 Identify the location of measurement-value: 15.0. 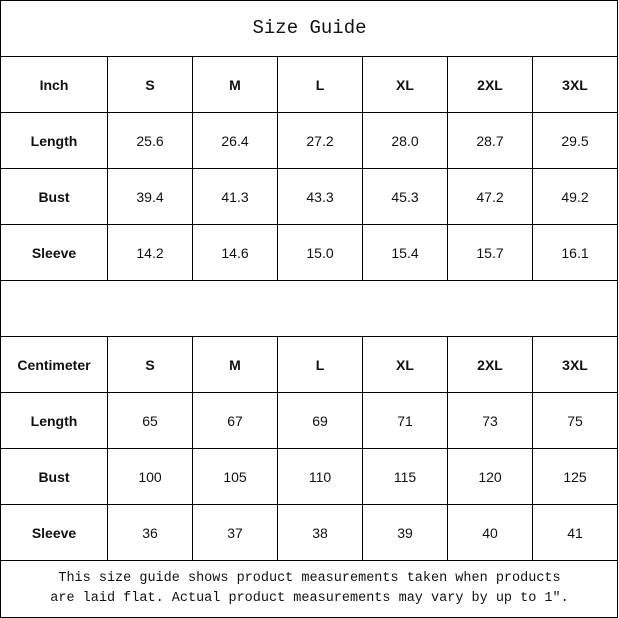
(320, 252).